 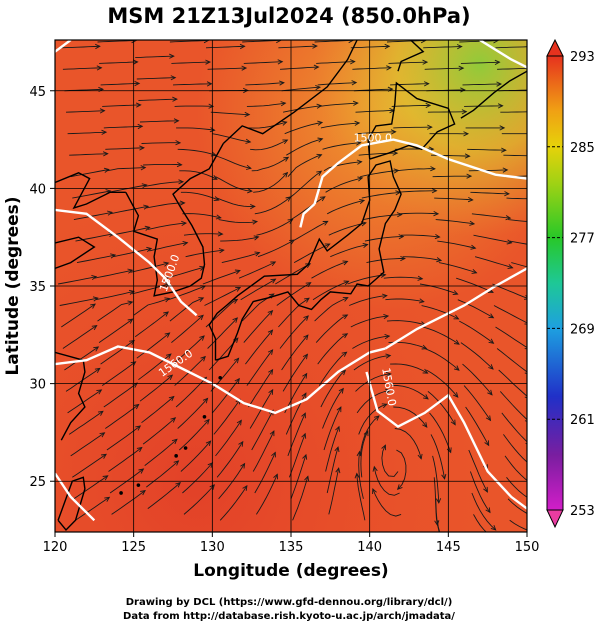 What do you see at coordinates (448, 547) in the screenshot?
I see `x-tick-label: 145` at bounding box center [448, 547].